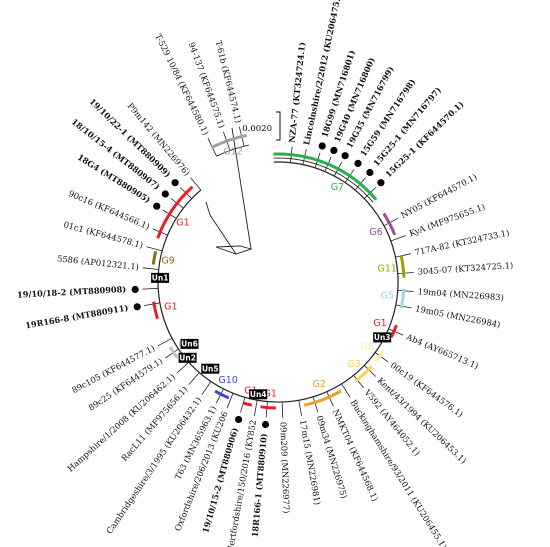 Image resolution: width=550 pixels, height=547 pixels. Describe the element at coordinates (460, 294) in the screenshot. I see `tip-label: 19m04 (MN226983)` at that location.